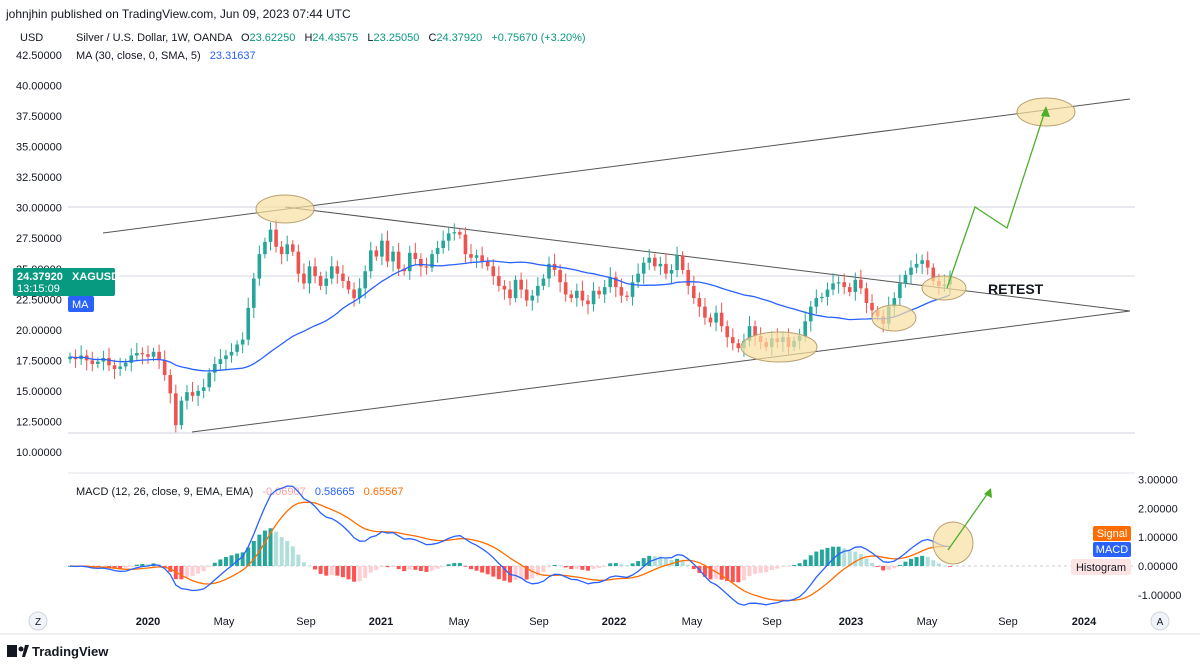 Image resolution: width=1200 pixels, height=667 pixels. I want to click on svg-text: A, so click(1160, 622).